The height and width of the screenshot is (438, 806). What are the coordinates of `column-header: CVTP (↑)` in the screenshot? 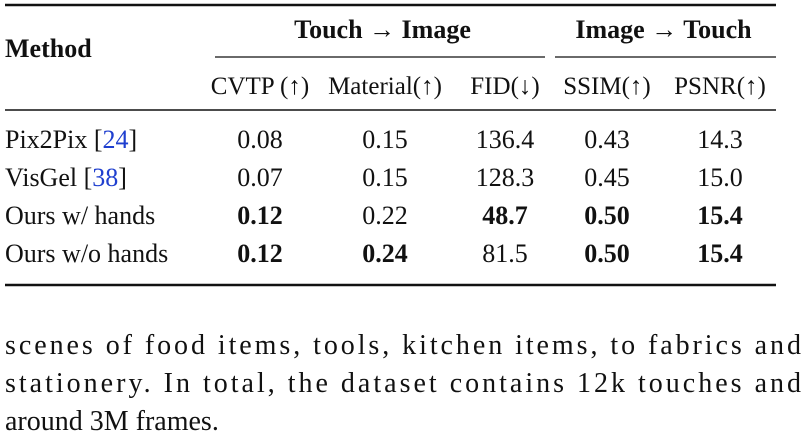 It's located at (260, 86).